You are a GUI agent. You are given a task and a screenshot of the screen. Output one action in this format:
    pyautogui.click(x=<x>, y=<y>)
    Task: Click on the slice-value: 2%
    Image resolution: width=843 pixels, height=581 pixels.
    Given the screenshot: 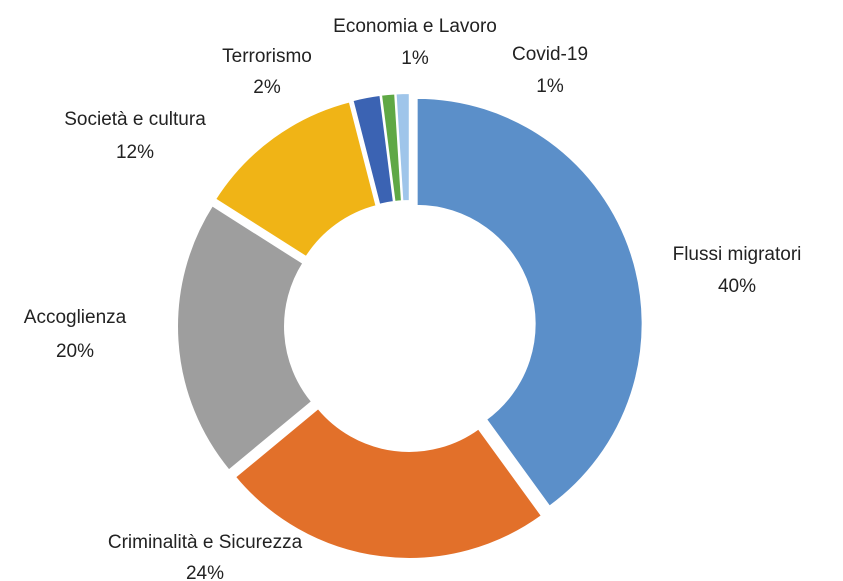 What is the action you would take?
    pyautogui.click(x=267, y=87)
    